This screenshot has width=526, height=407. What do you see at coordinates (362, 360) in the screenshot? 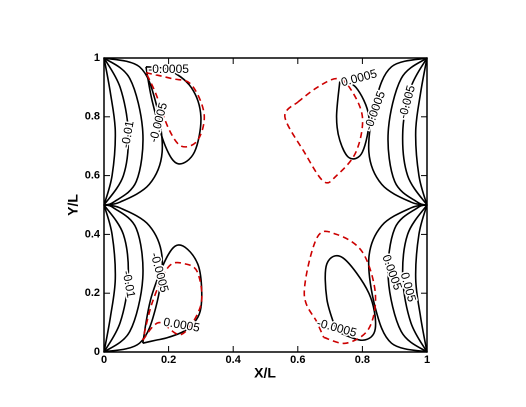
I see `x-tick-label: 0.8` at bounding box center [362, 360].